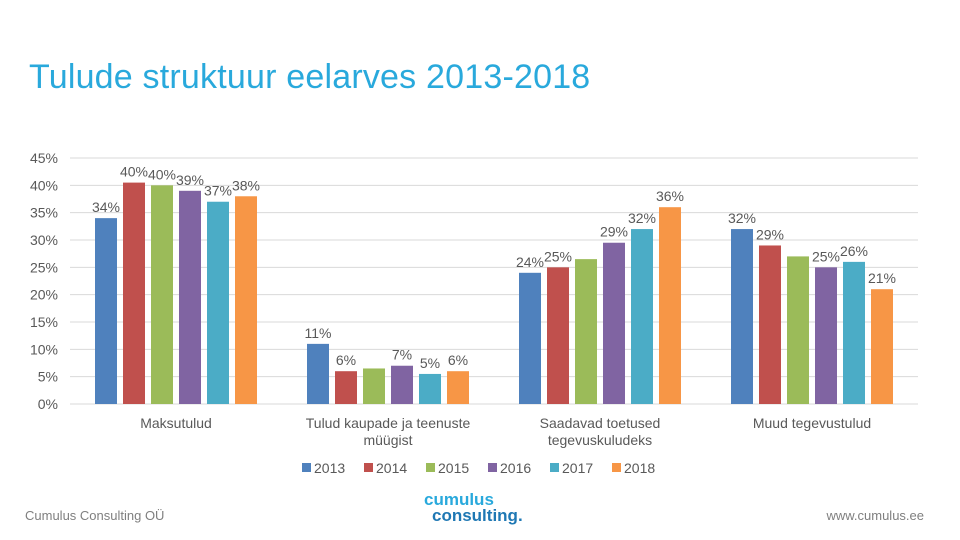 This screenshot has height=540, width=960. Describe the element at coordinates (44, 322) in the screenshot. I see `y-tick-label: 15%` at that location.